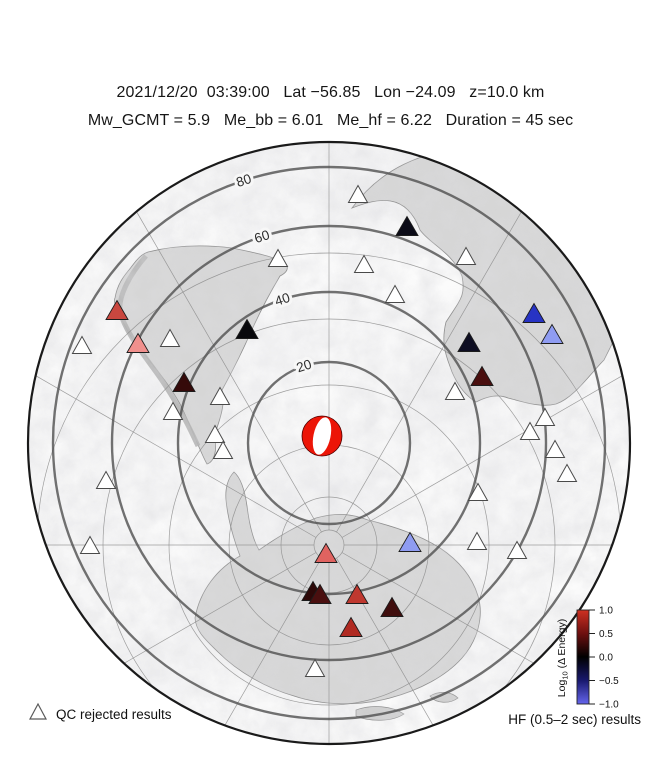  Describe the element at coordinates (114, 714) in the screenshot. I see `qc-legend-label: QC rejected results` at that location.